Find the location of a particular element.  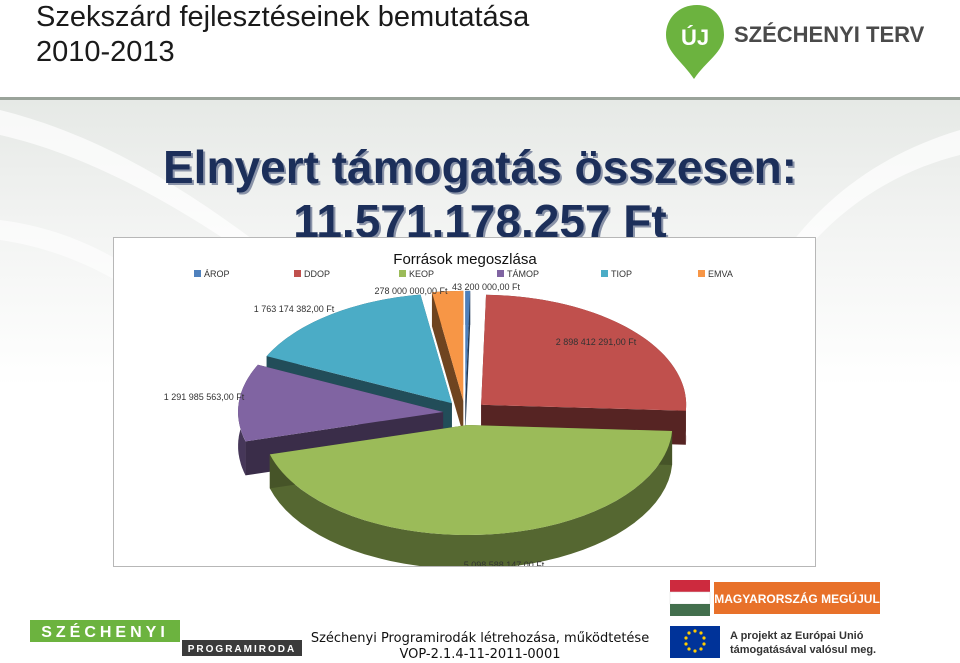

pie-slice-emva is located at coordinates (447, 362).